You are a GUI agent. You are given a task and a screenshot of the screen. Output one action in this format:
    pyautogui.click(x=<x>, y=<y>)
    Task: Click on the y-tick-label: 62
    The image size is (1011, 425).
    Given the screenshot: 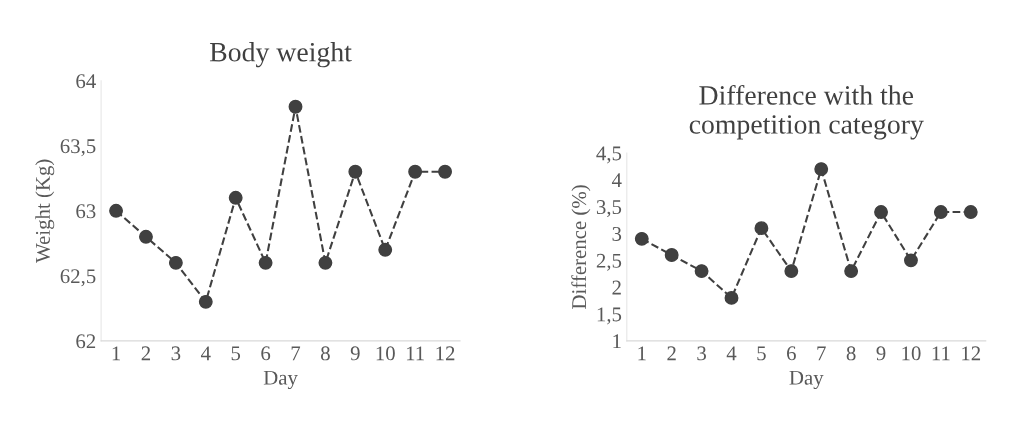 What is the action you would take?
    pyautogui.click(x=86, y=341)
    